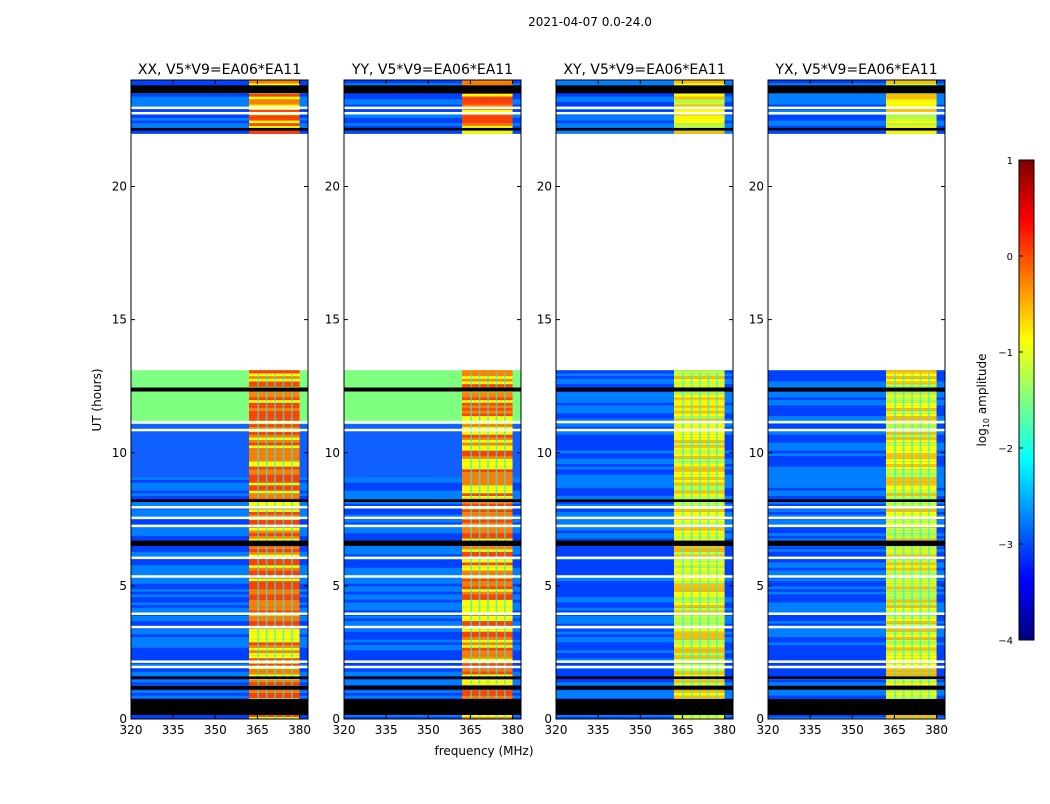 This screenshot has height=804, width=1050. What do you see at coordinates (894, 730) in the screenshot?
I see `x-tick-label: 365` at bounding box center [894, 730].